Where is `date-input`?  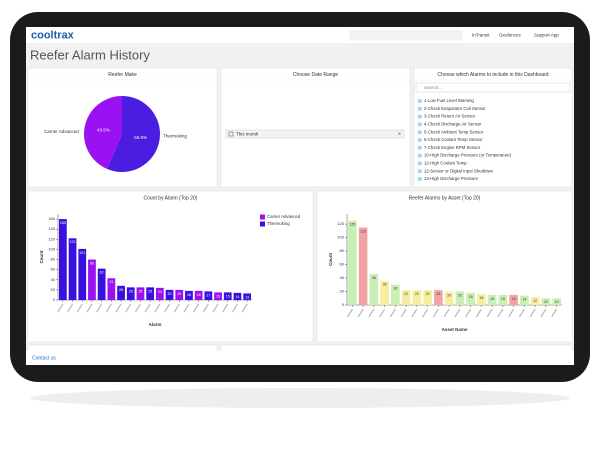 date-input is located at coordinates (315, 134).